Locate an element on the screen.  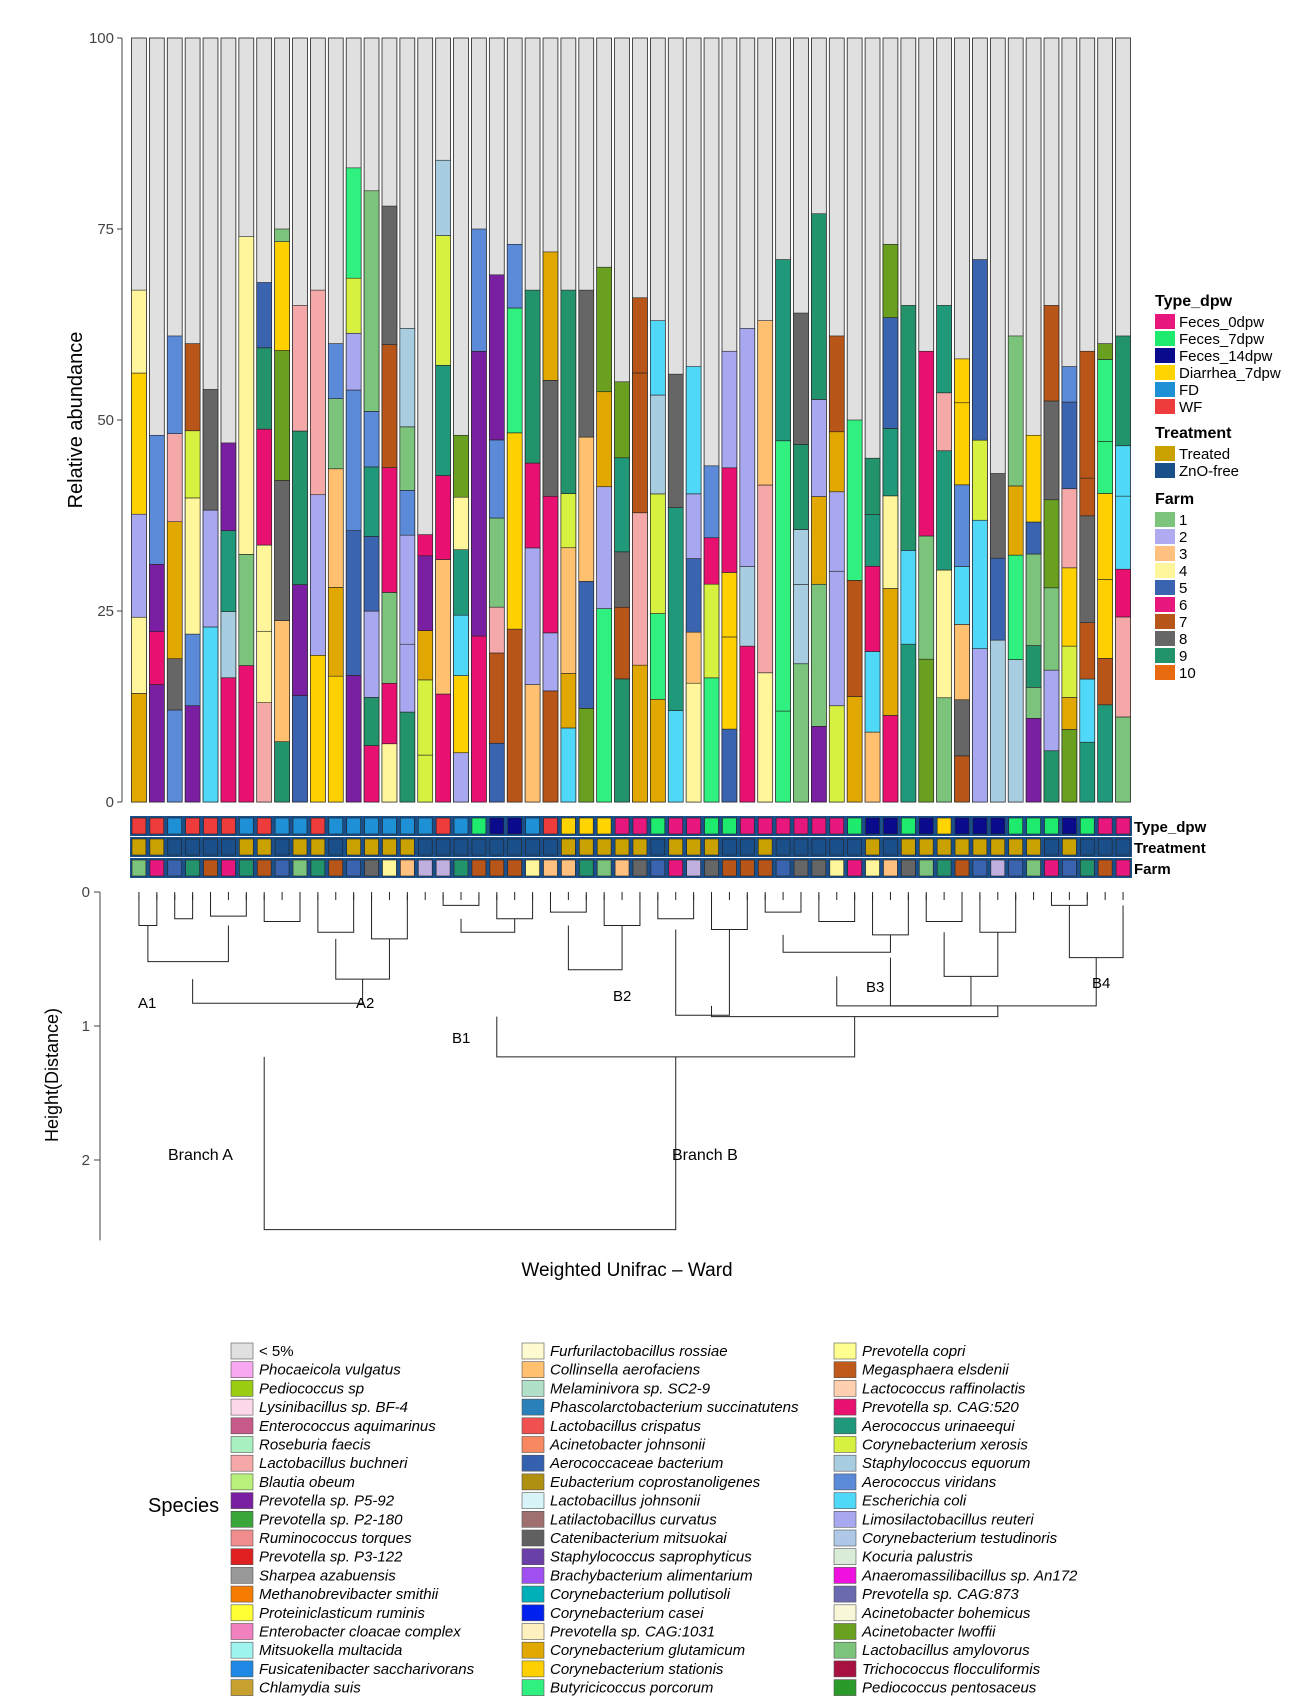
species-label: Prevotella sp. P3-122 is located at coordinates (331, 1557).